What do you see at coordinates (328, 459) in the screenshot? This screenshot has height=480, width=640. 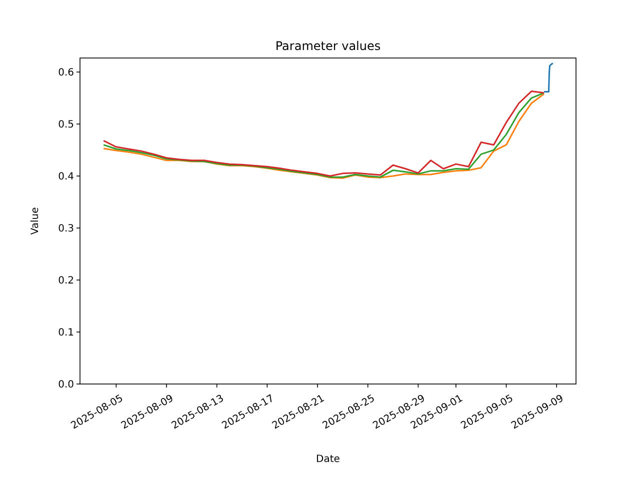 I see `x-axis-title: Date` at bounding box center [328, 459].